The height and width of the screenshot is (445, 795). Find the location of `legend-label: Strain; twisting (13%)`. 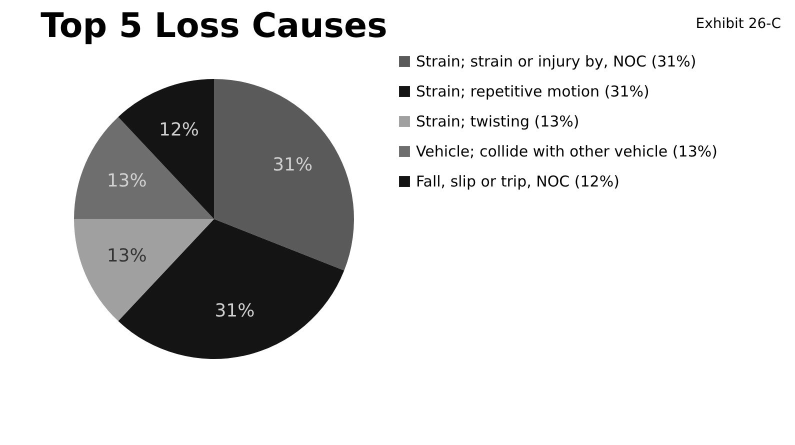

legend-label: Strain; twisting (13%) is located at coordinates (498, 121).